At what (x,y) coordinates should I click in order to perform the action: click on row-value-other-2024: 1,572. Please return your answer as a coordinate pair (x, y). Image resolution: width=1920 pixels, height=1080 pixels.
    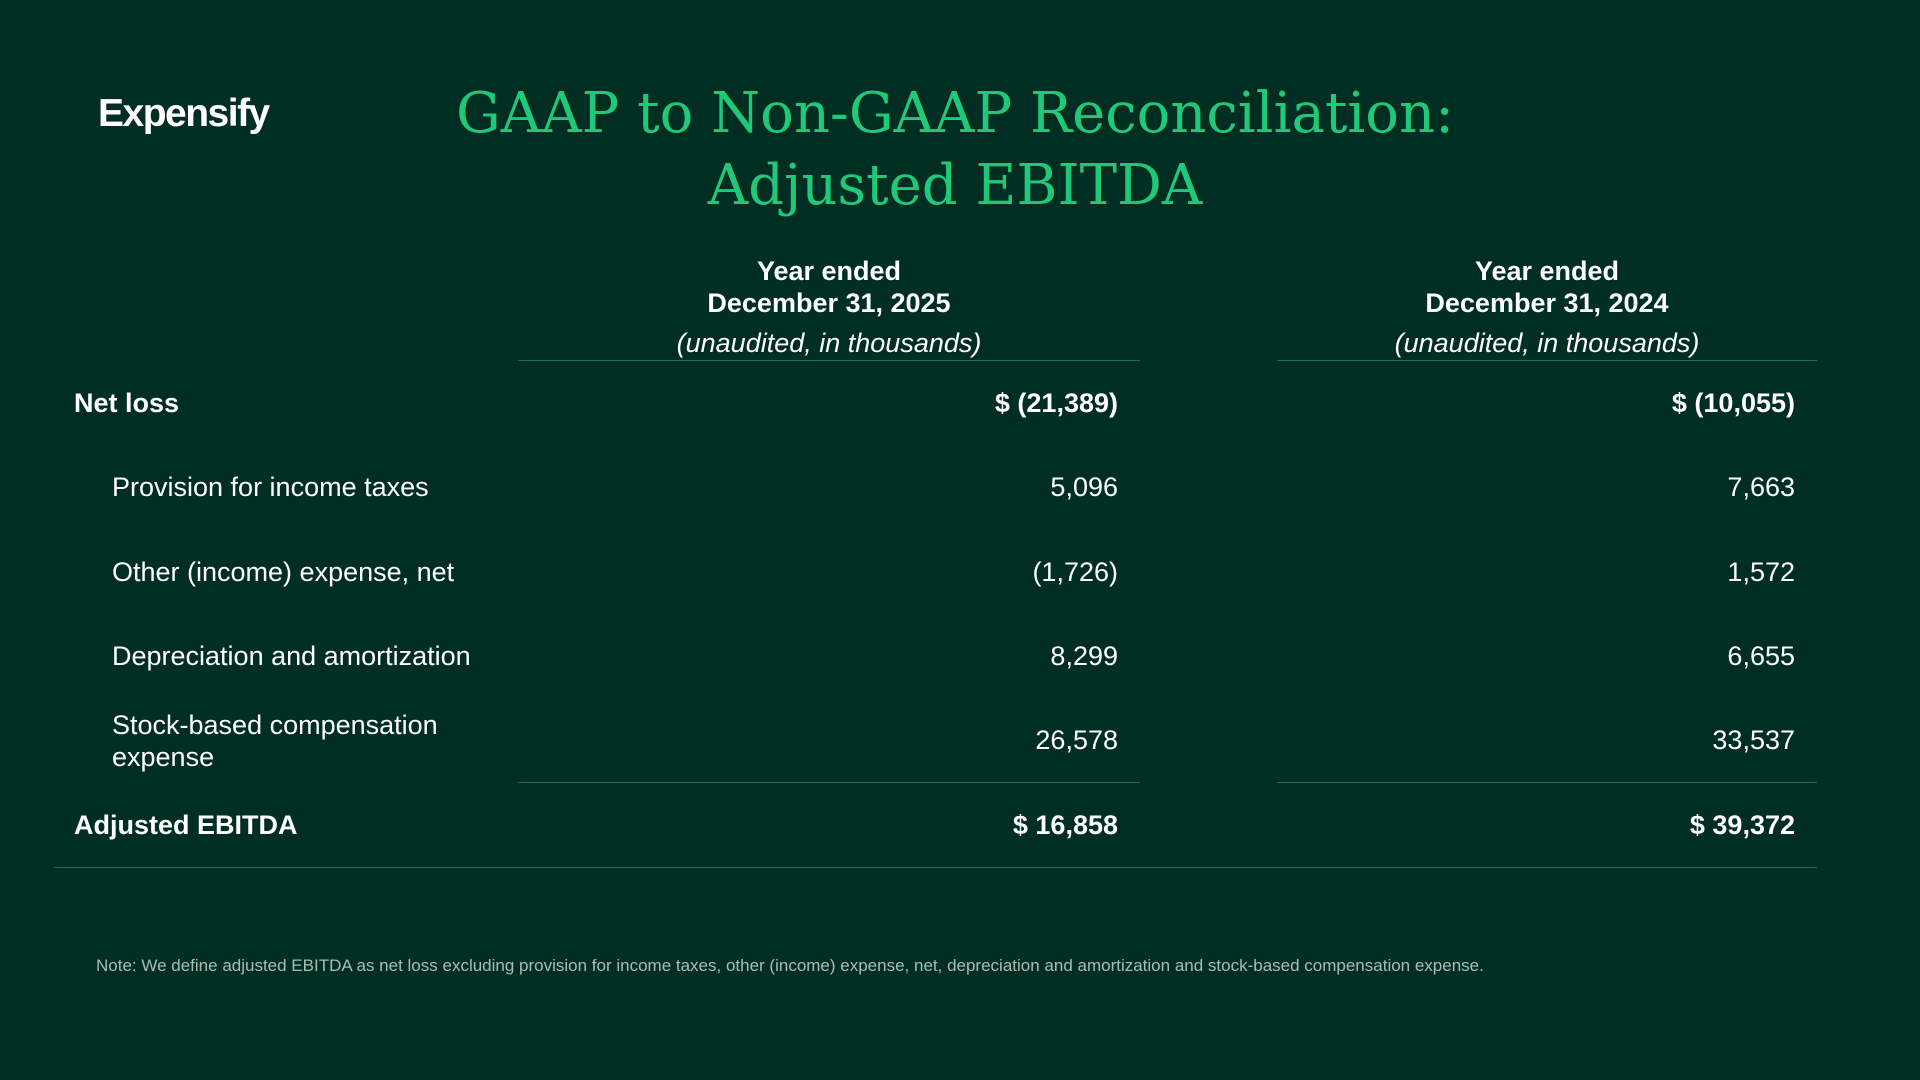
    Looking at the image, I should click on (1761, 572).